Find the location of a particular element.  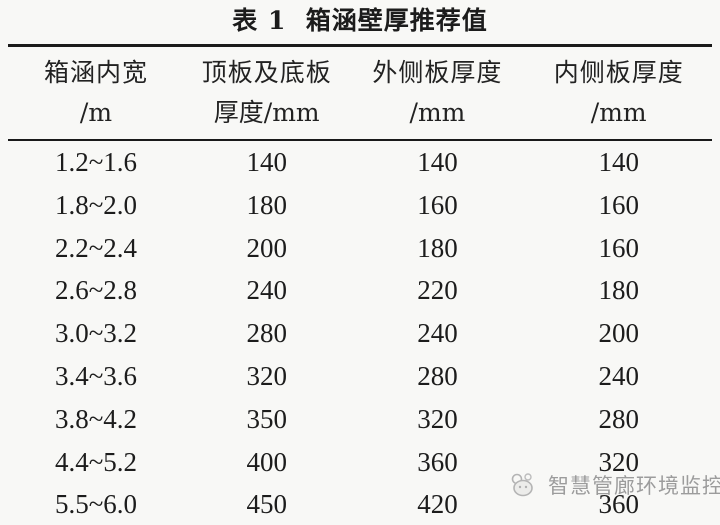

thickness-value-cell: 400 is located at coordinates (266, 461).